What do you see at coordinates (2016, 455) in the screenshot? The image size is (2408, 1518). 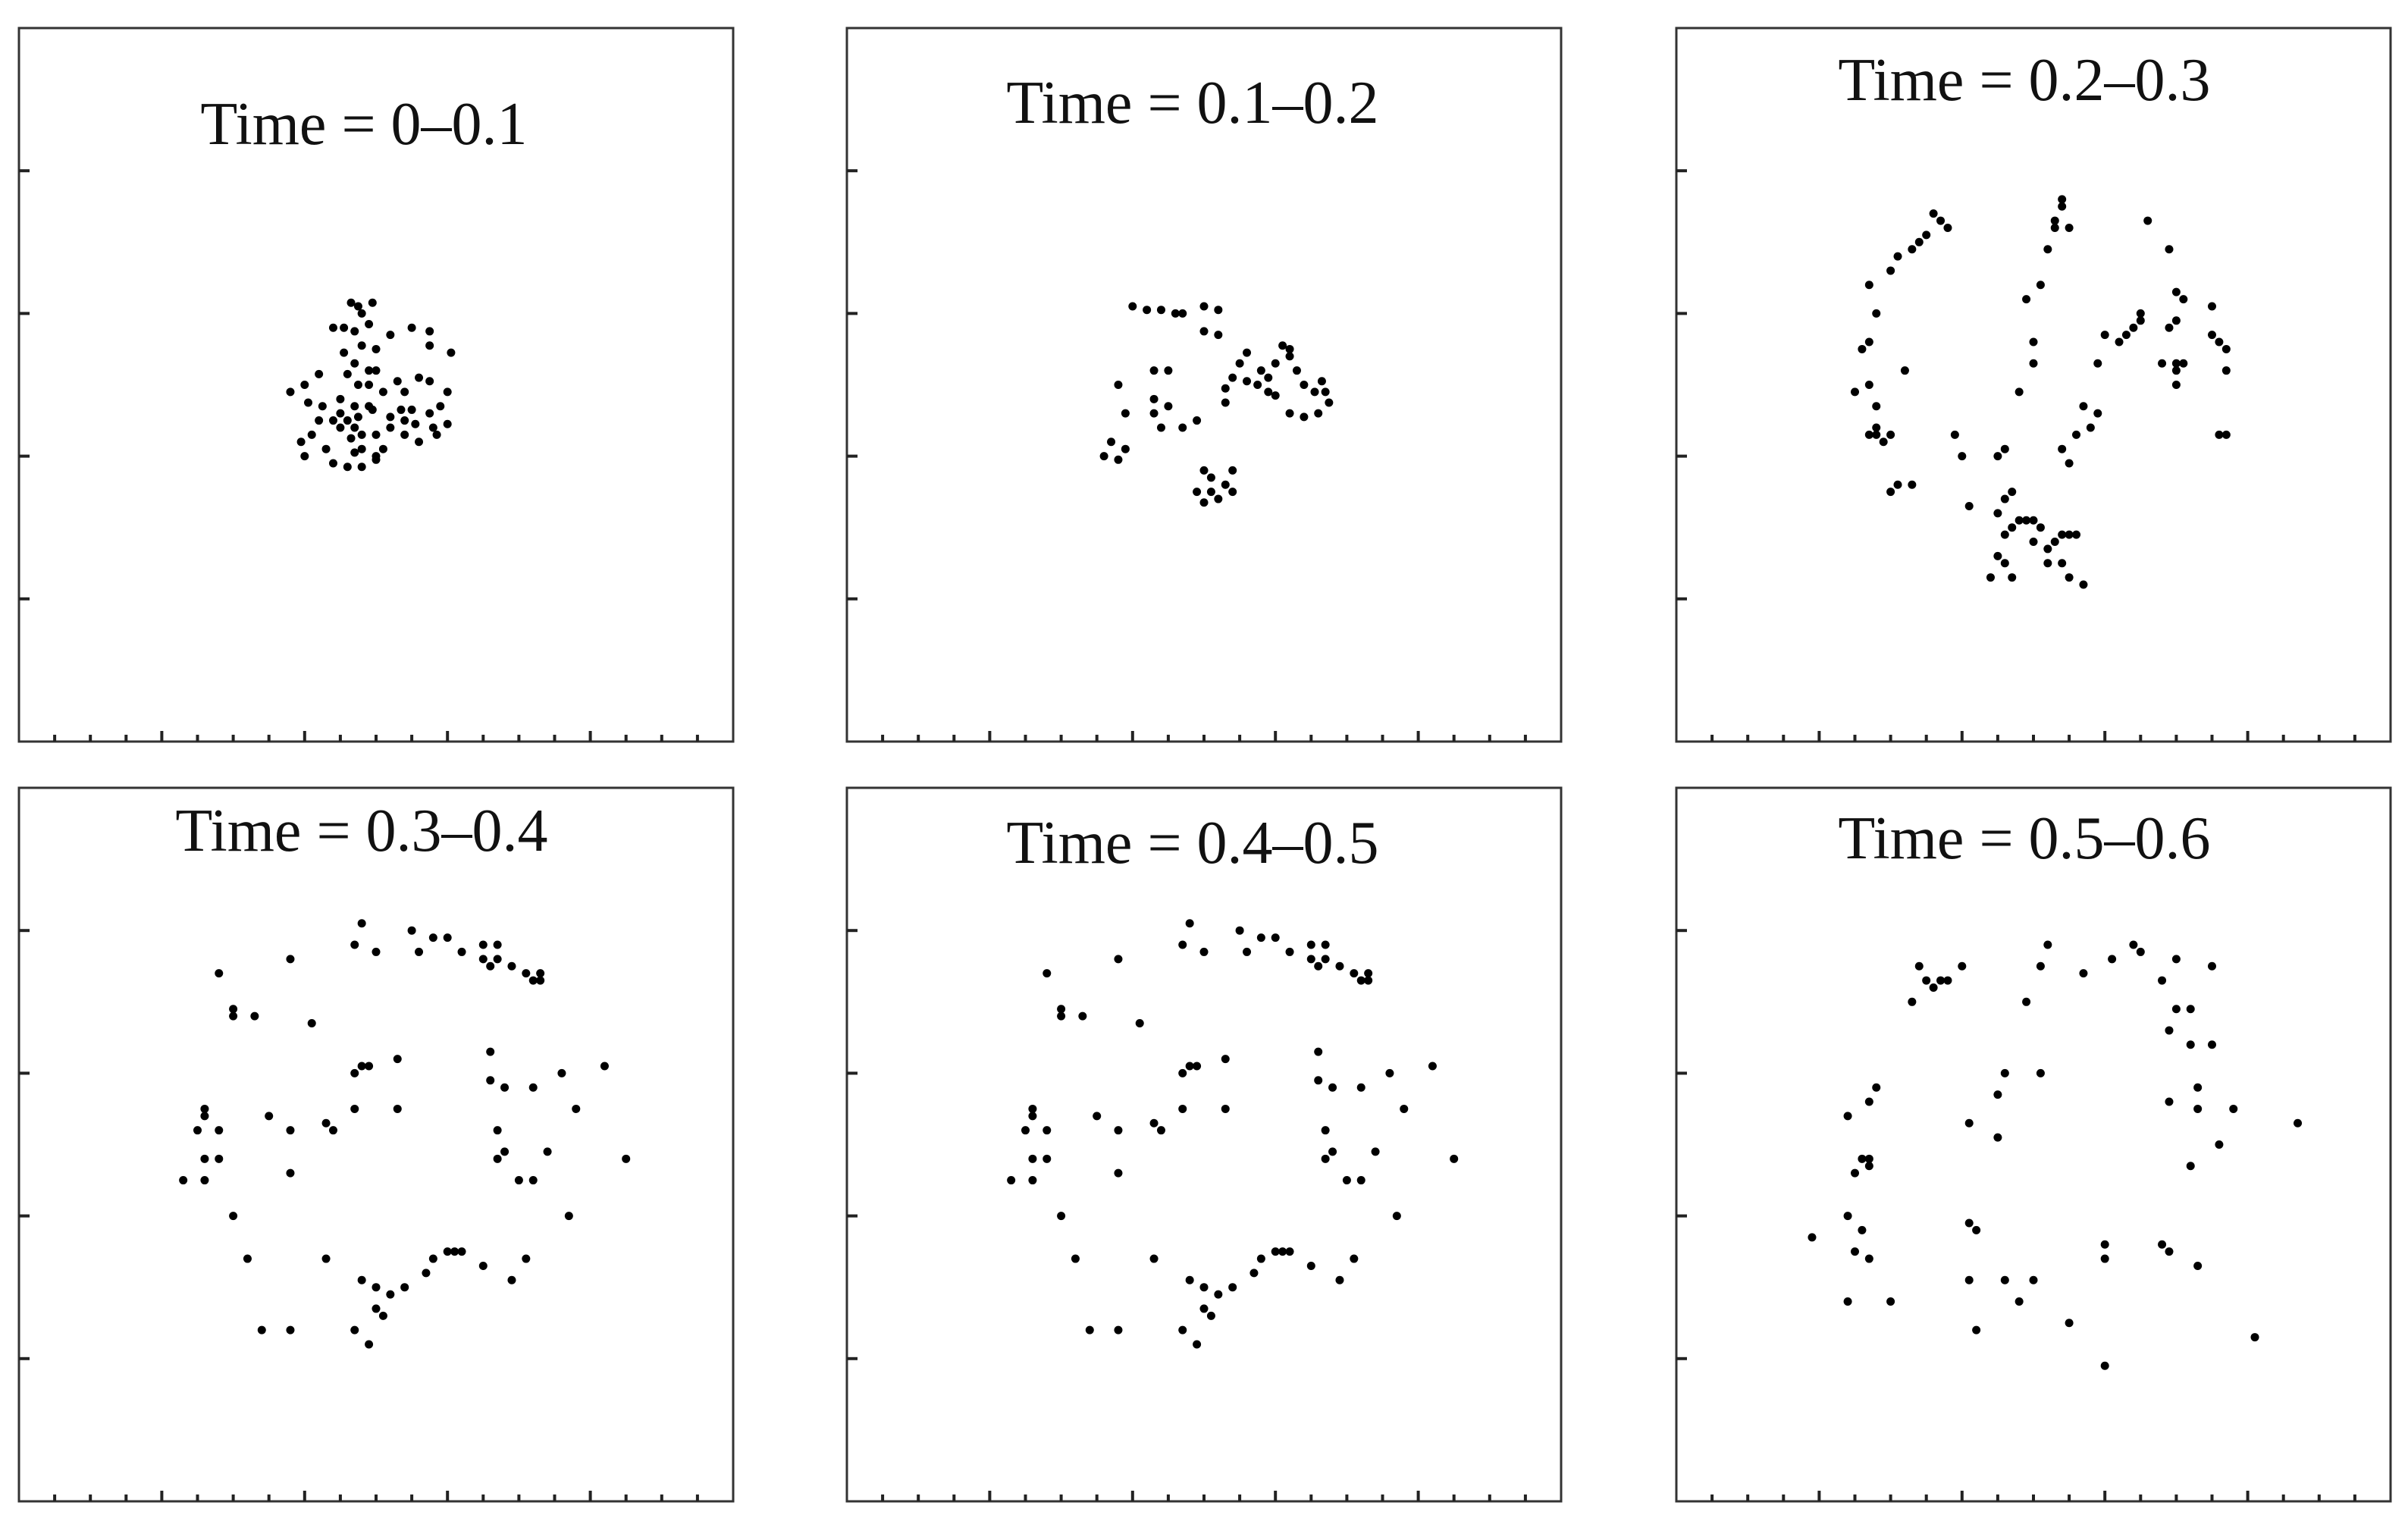 I see `panel-3-ticks` at bounding box center [2016, 455].